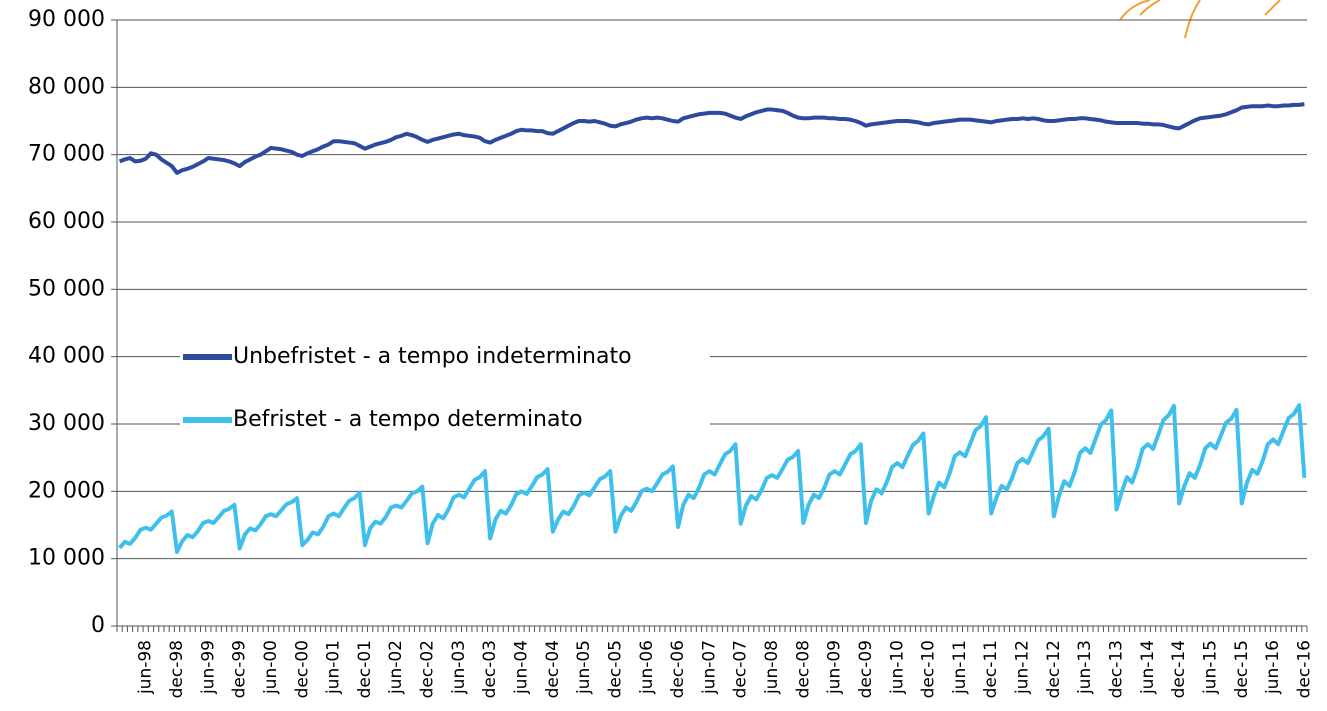  I want to click on x-tick-label: jun-15, so click(1210, 667).